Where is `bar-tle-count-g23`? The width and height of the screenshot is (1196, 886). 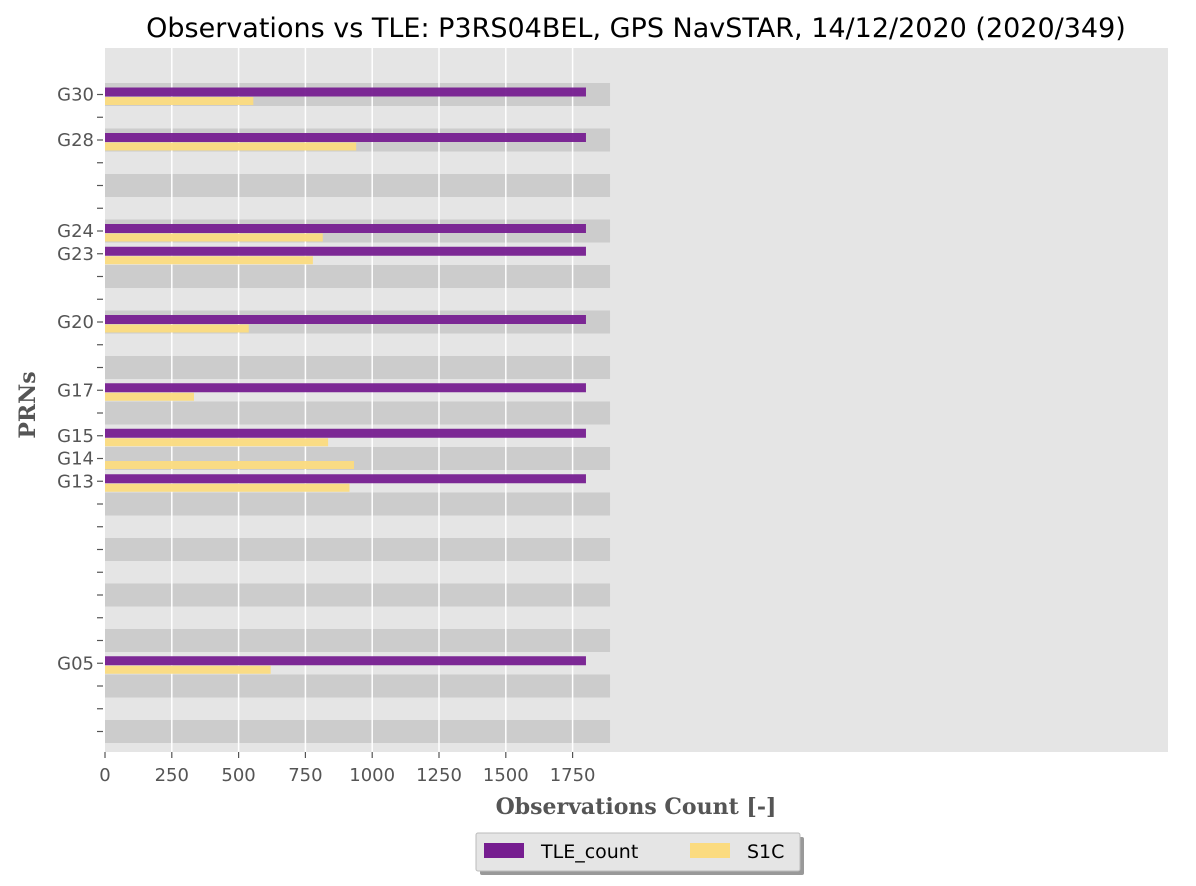 bar-tle-count-g23 is located at coordinates (345, 251).